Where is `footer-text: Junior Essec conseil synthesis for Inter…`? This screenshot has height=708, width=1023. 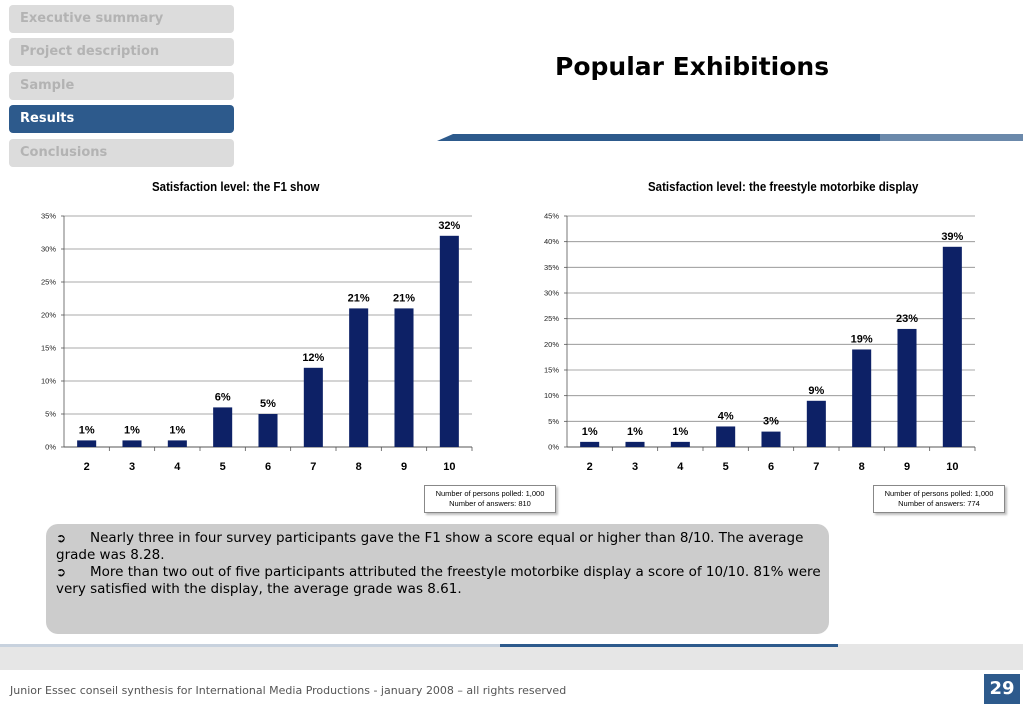
footer-text: Junior Essec conseil synthesis for Inter… is located at coordinates (288, 690).